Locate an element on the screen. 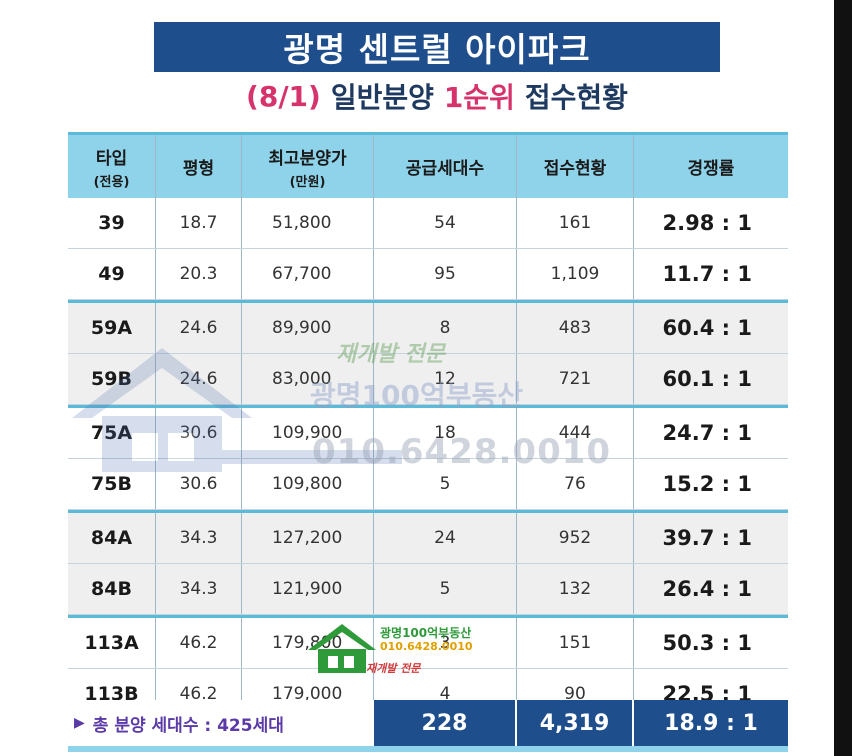 Image resolution: width=852 pixels, height=756 pixels. table-row: 49 20.3 67,700 95 1,109 11.7 : 1 is located at coordinates (428, 274).